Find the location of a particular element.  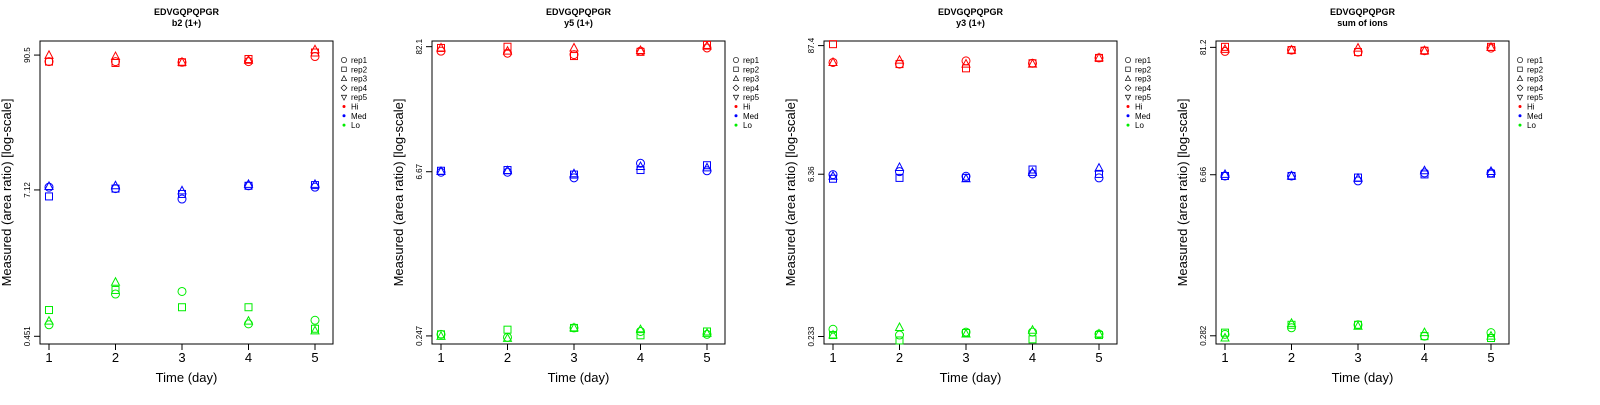

y-tick-label: 0.282 is located at coordinates (1203, 335).